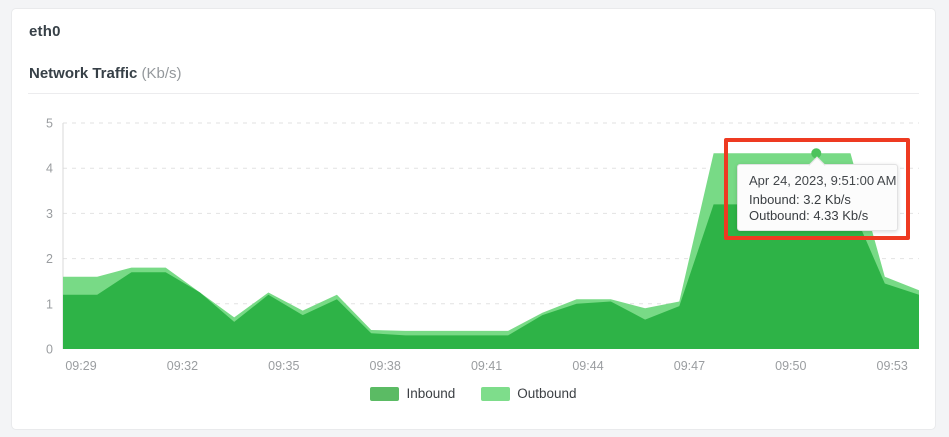  I want to click on outbound-legend-swatch, so click(496, 393).